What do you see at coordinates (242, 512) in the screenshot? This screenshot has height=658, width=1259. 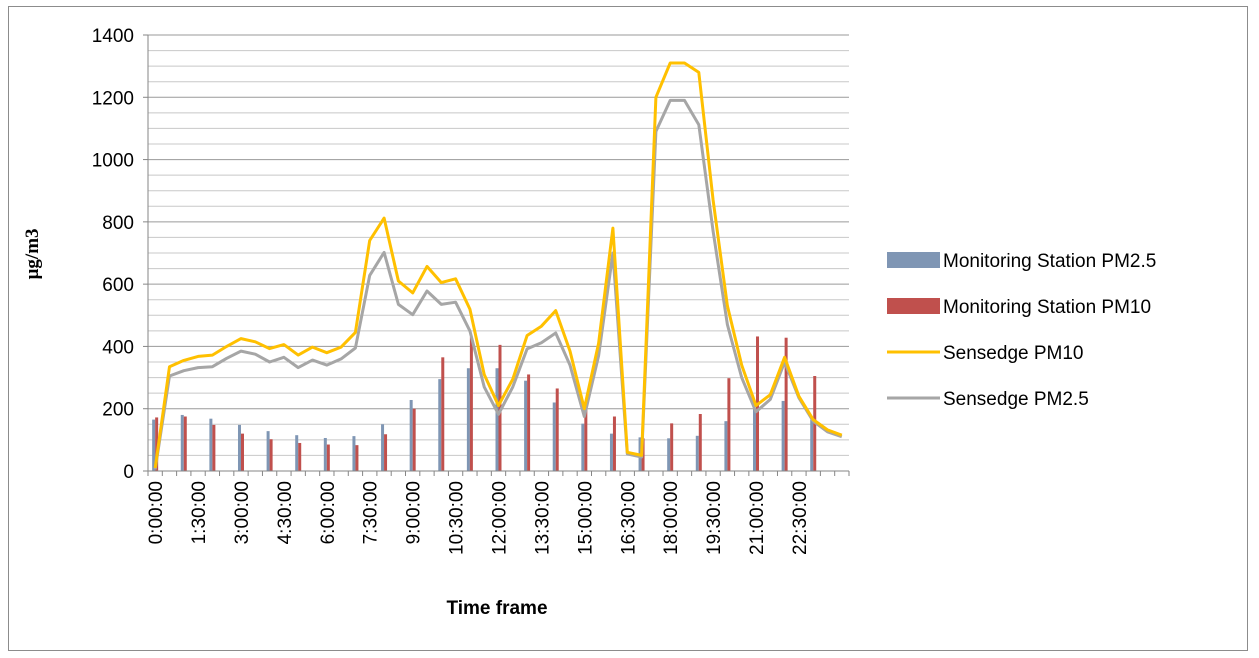 I see `x-tick-label: 3:00:00` at bounding box center [242, 512].